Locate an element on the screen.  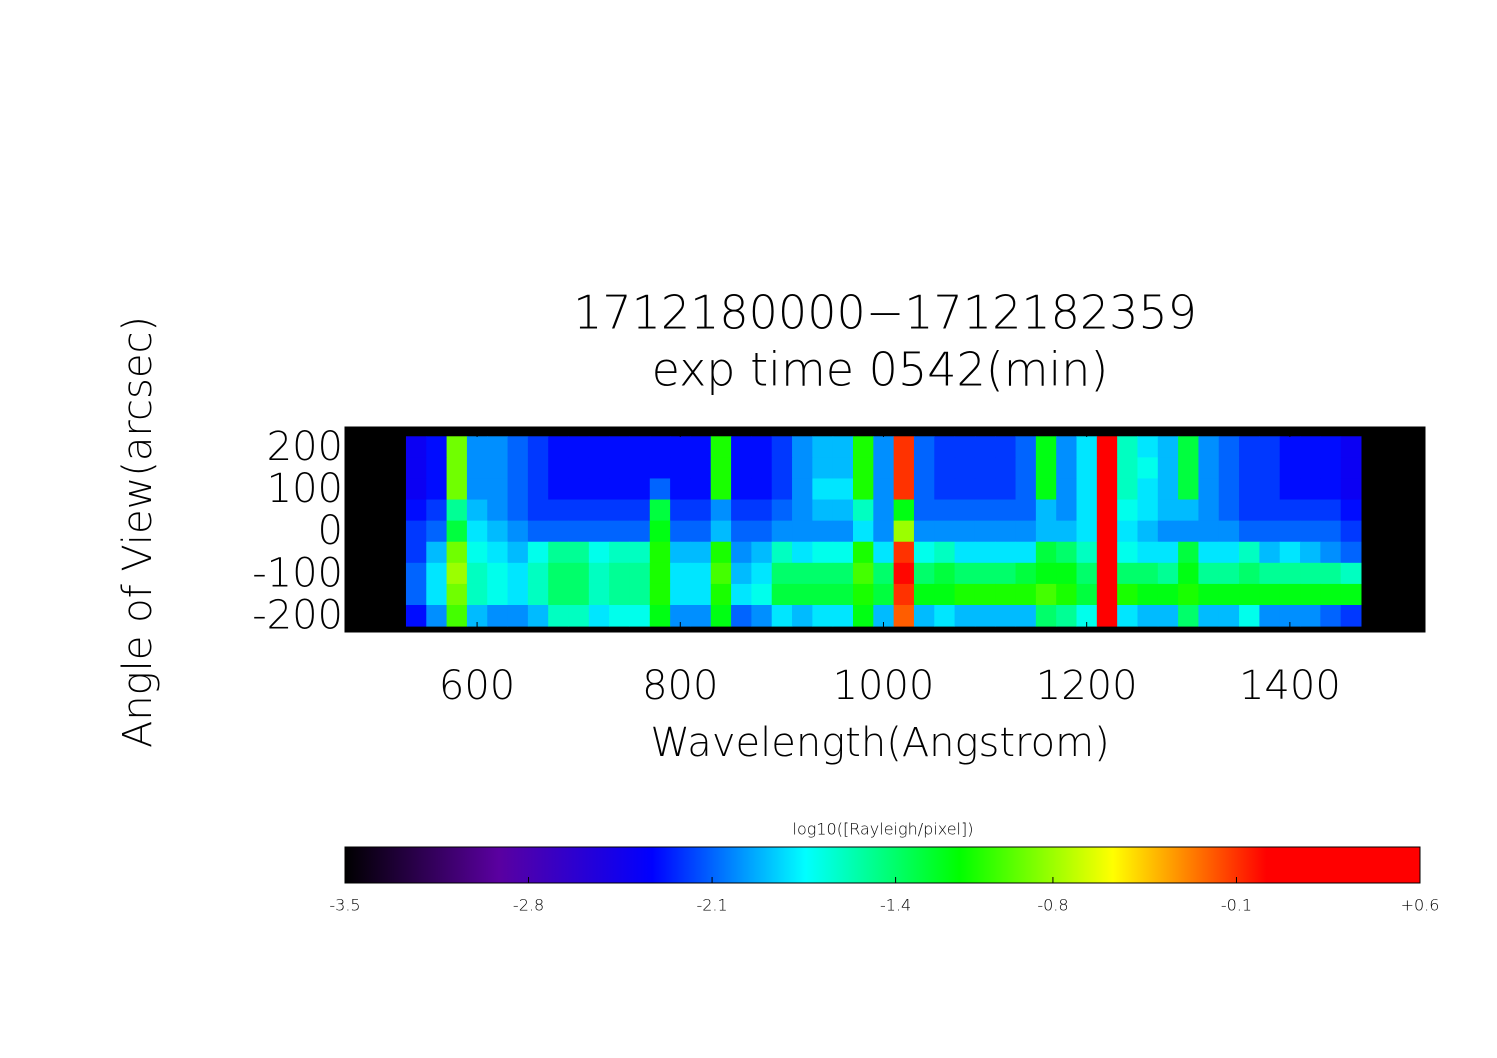
y-tick-label: 100 is located at coordinates (305, 489).